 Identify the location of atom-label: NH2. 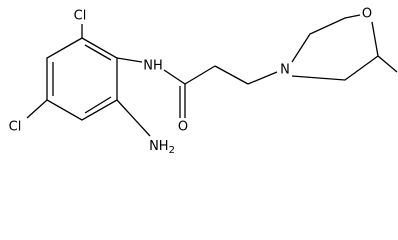
(162, 147).